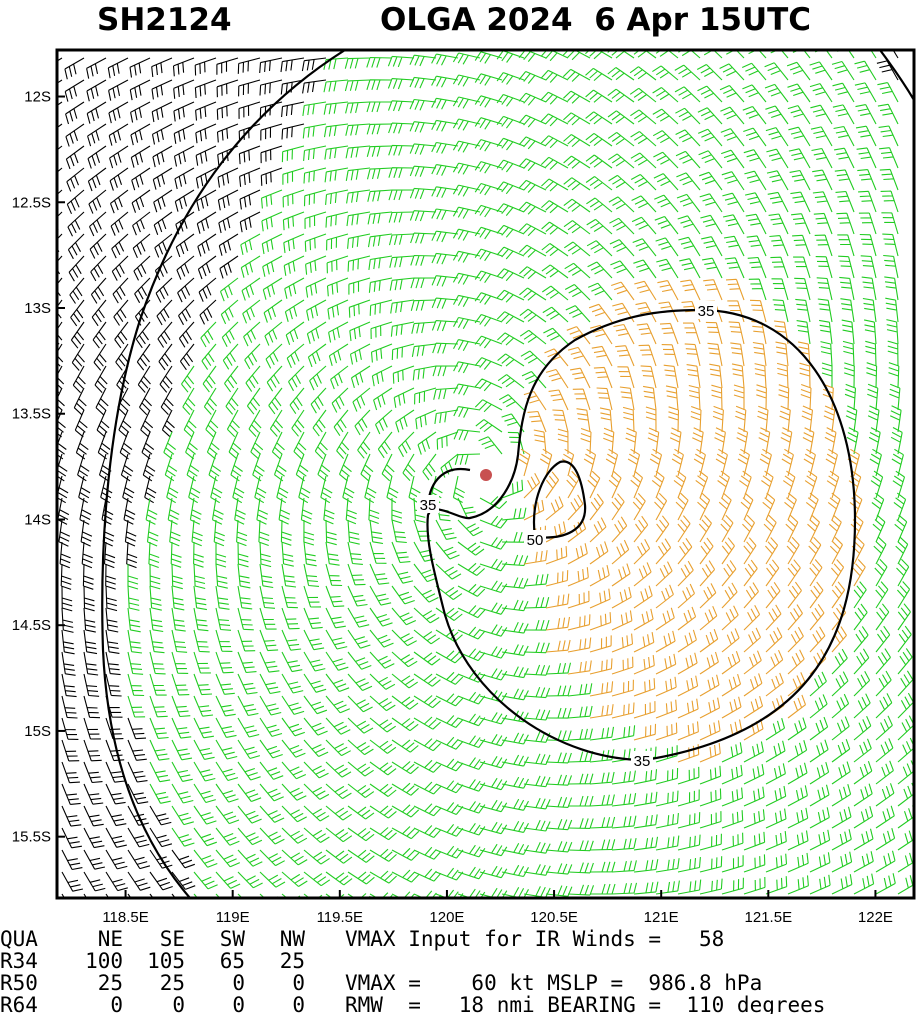 The width and height of the screenshot is (919, 1014). Describe the element at coordinates (553, 983) in the screenshot. I see `note: VMAX = 60 kt MSLP = 986.8 hPa` at that location.